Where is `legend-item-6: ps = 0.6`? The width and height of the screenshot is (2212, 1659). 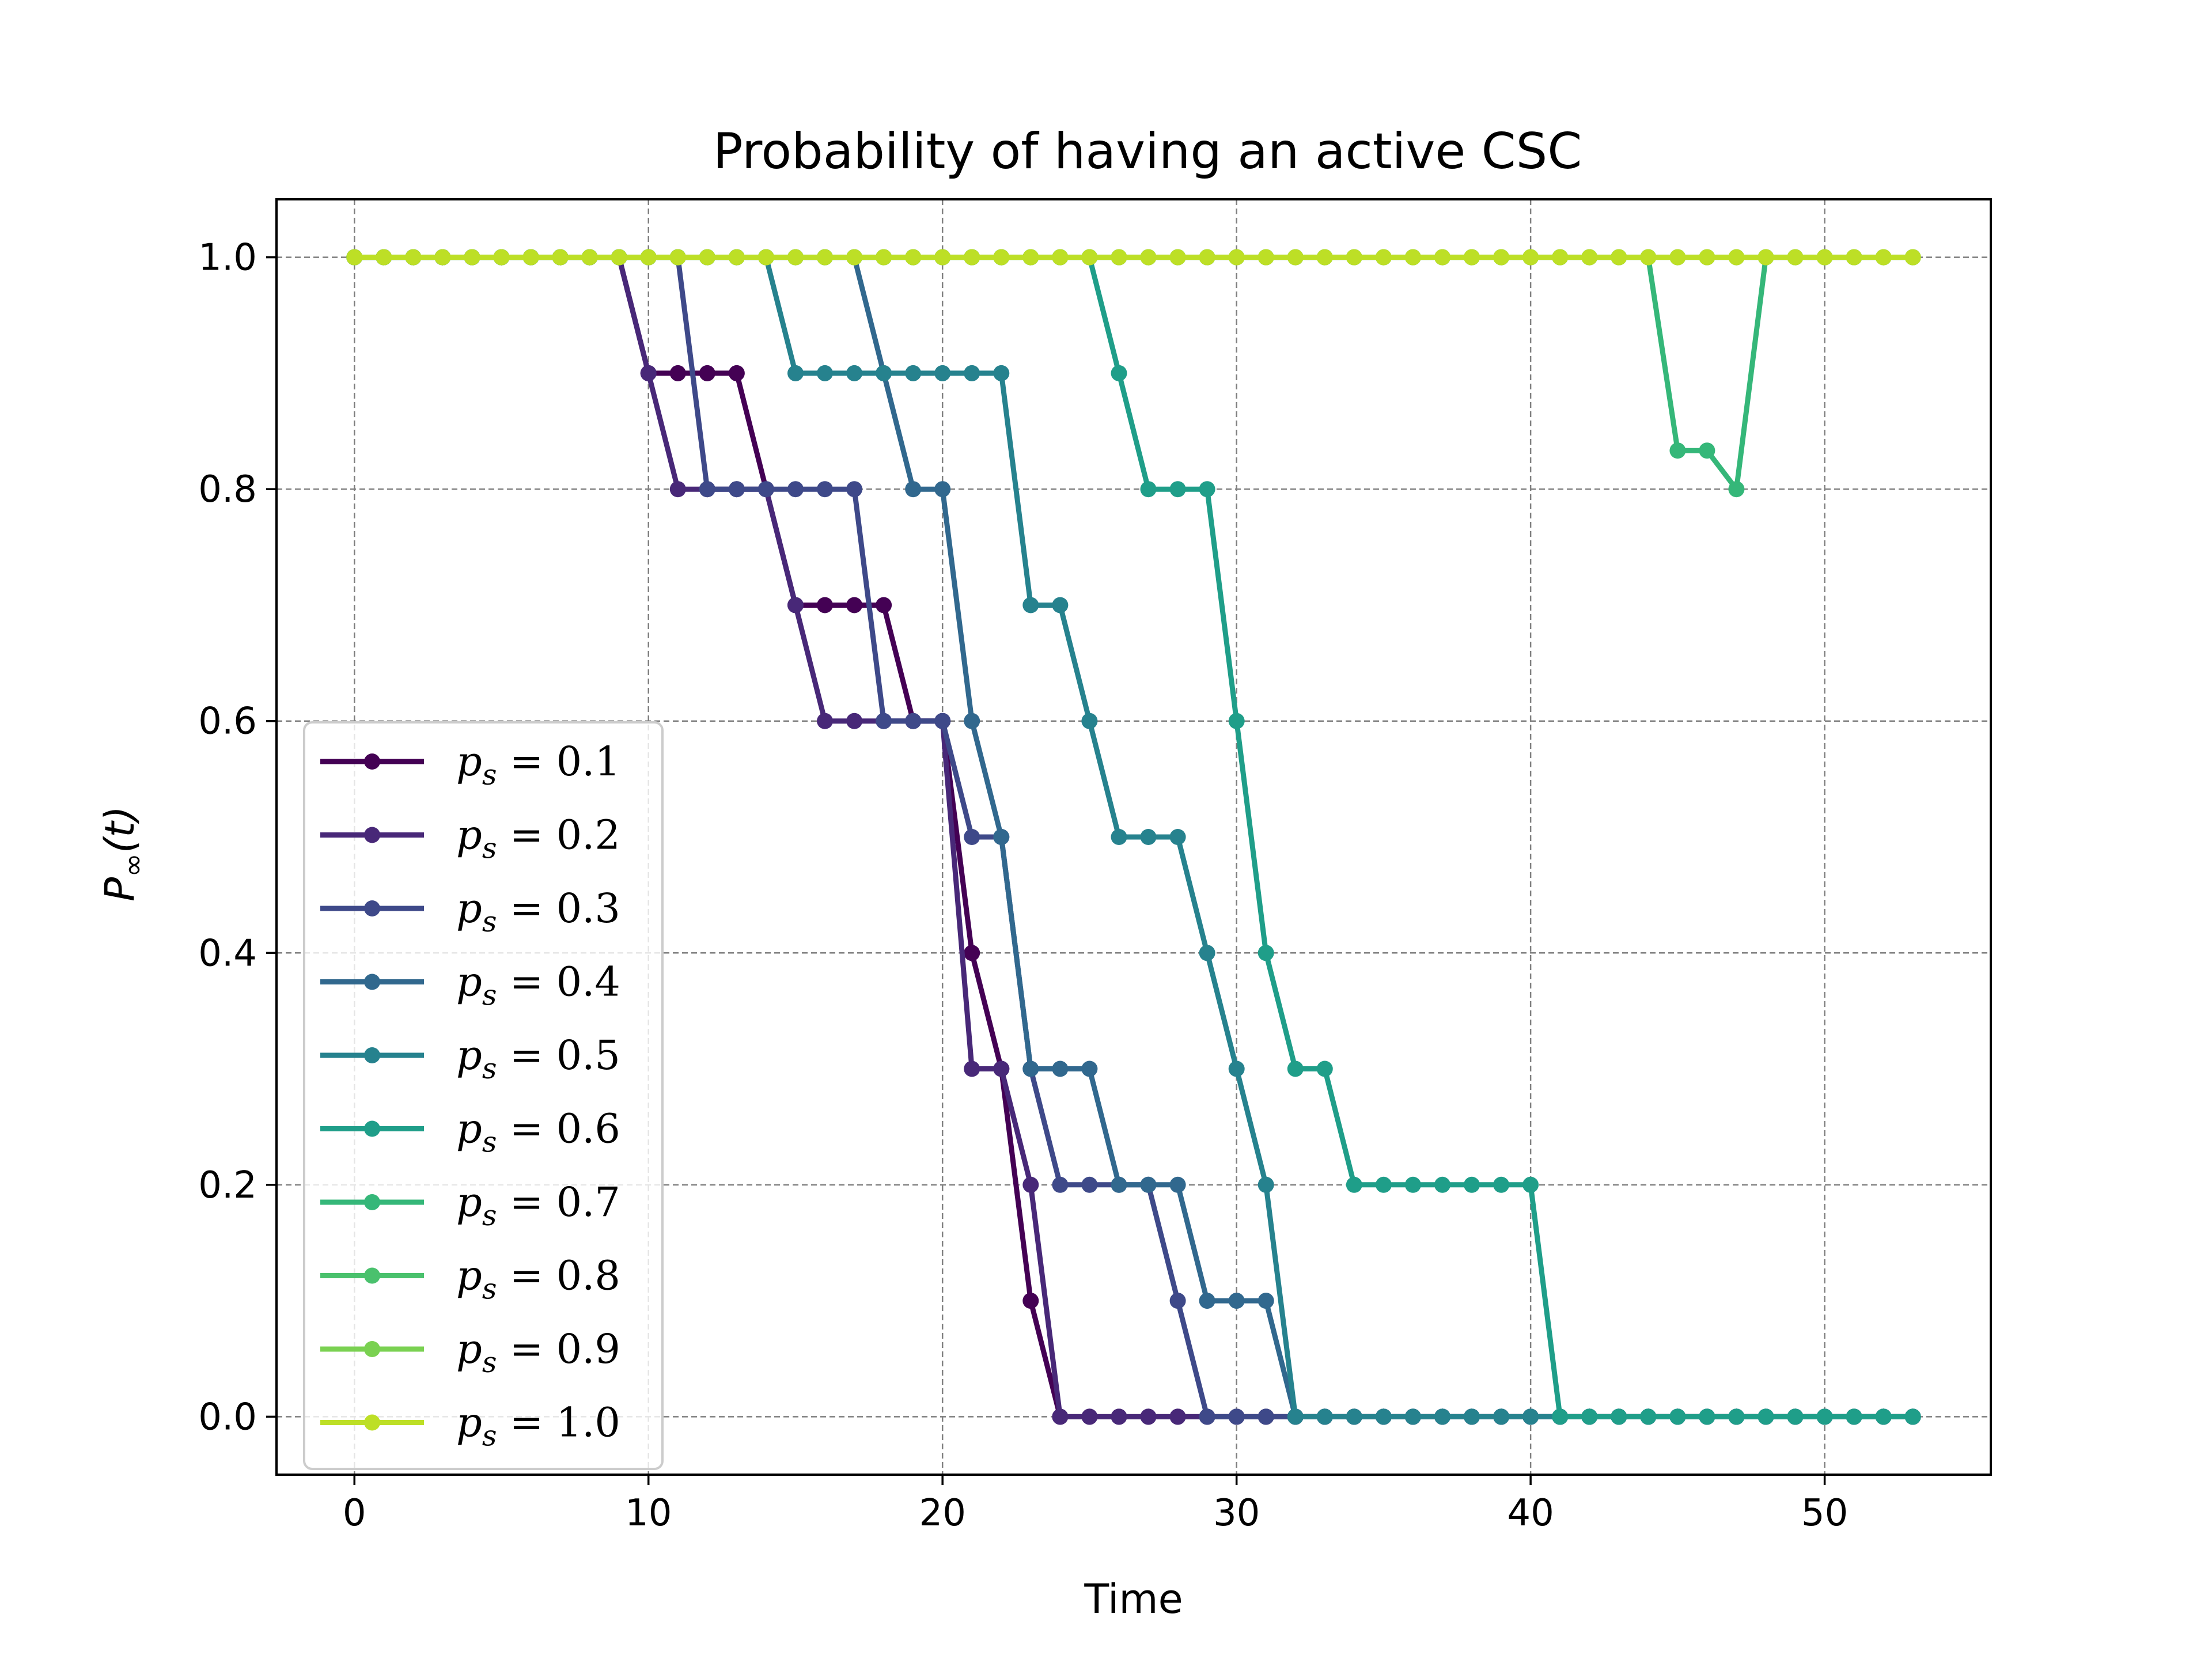 legend-item-6: ps = 0.6 is located at coordinates (470, 1132).